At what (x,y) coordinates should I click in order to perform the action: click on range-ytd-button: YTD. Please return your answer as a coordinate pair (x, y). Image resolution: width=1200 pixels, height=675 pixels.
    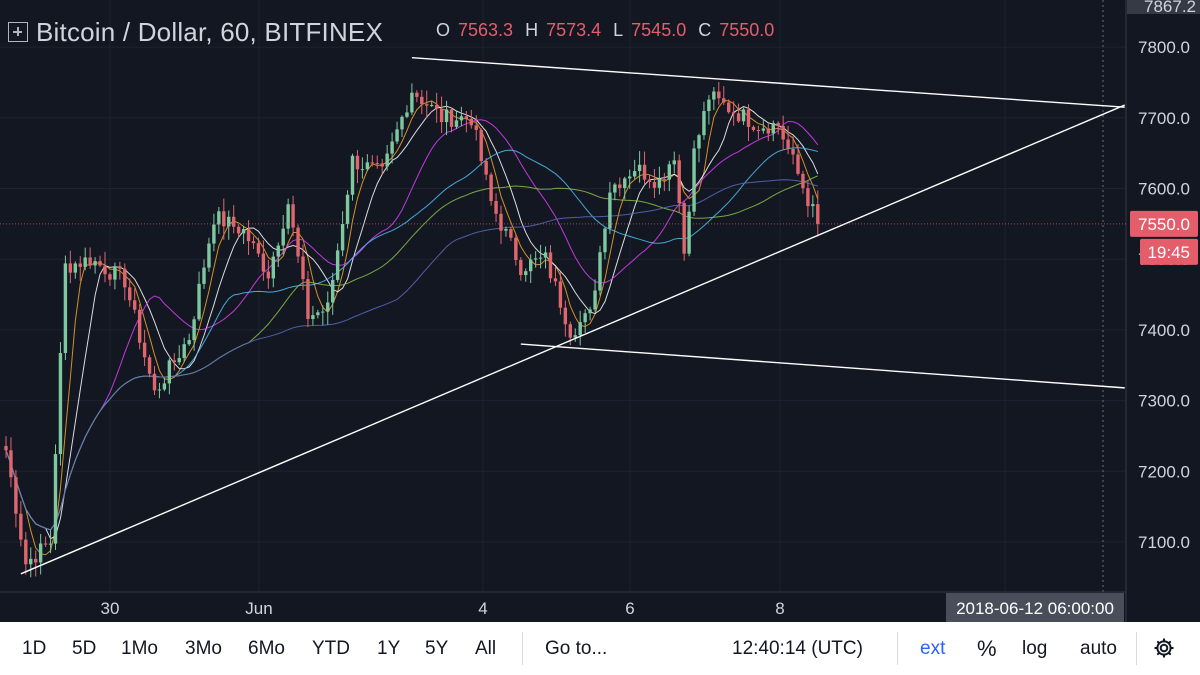
    Looking at the image, I should click on (331, 648).